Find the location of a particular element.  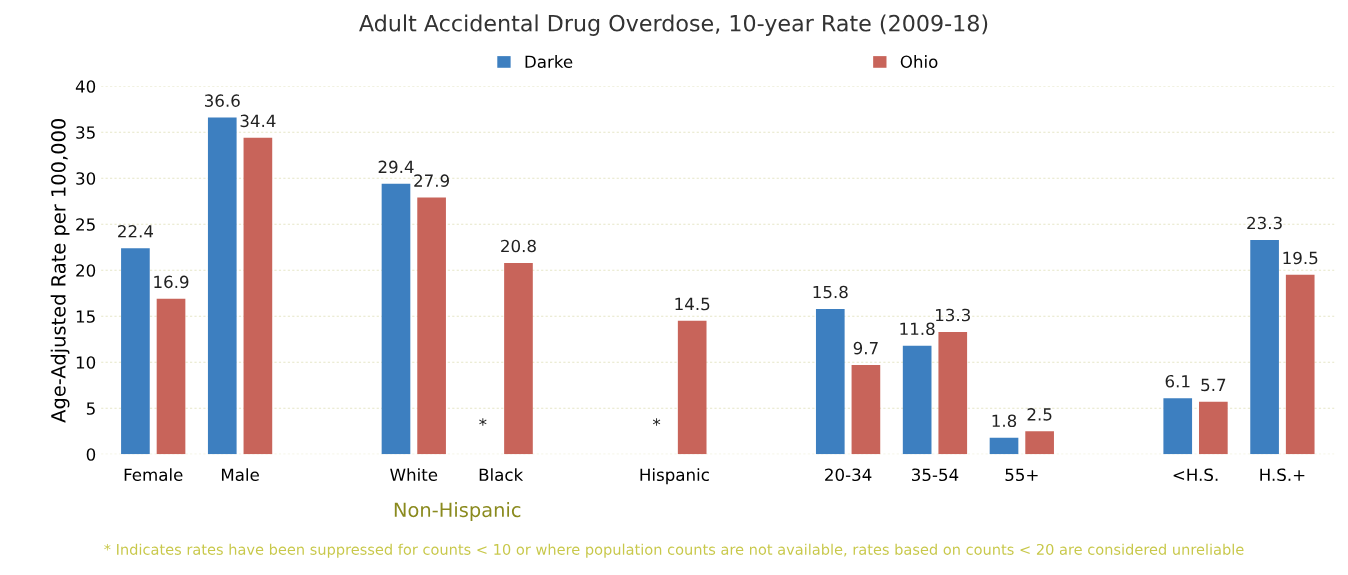

x-tick-label: H.S.+ is located at coordinates (1282, 475).